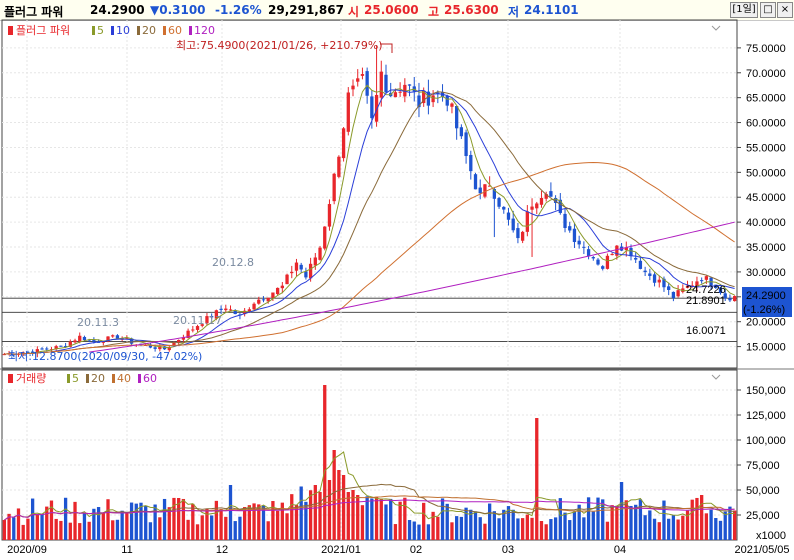 The image size is (794, 560). What do you see at coordinates (766, 441) in the screenshot?
I see `volume-tick-label: 100,000` at bounding box center [766, 441].